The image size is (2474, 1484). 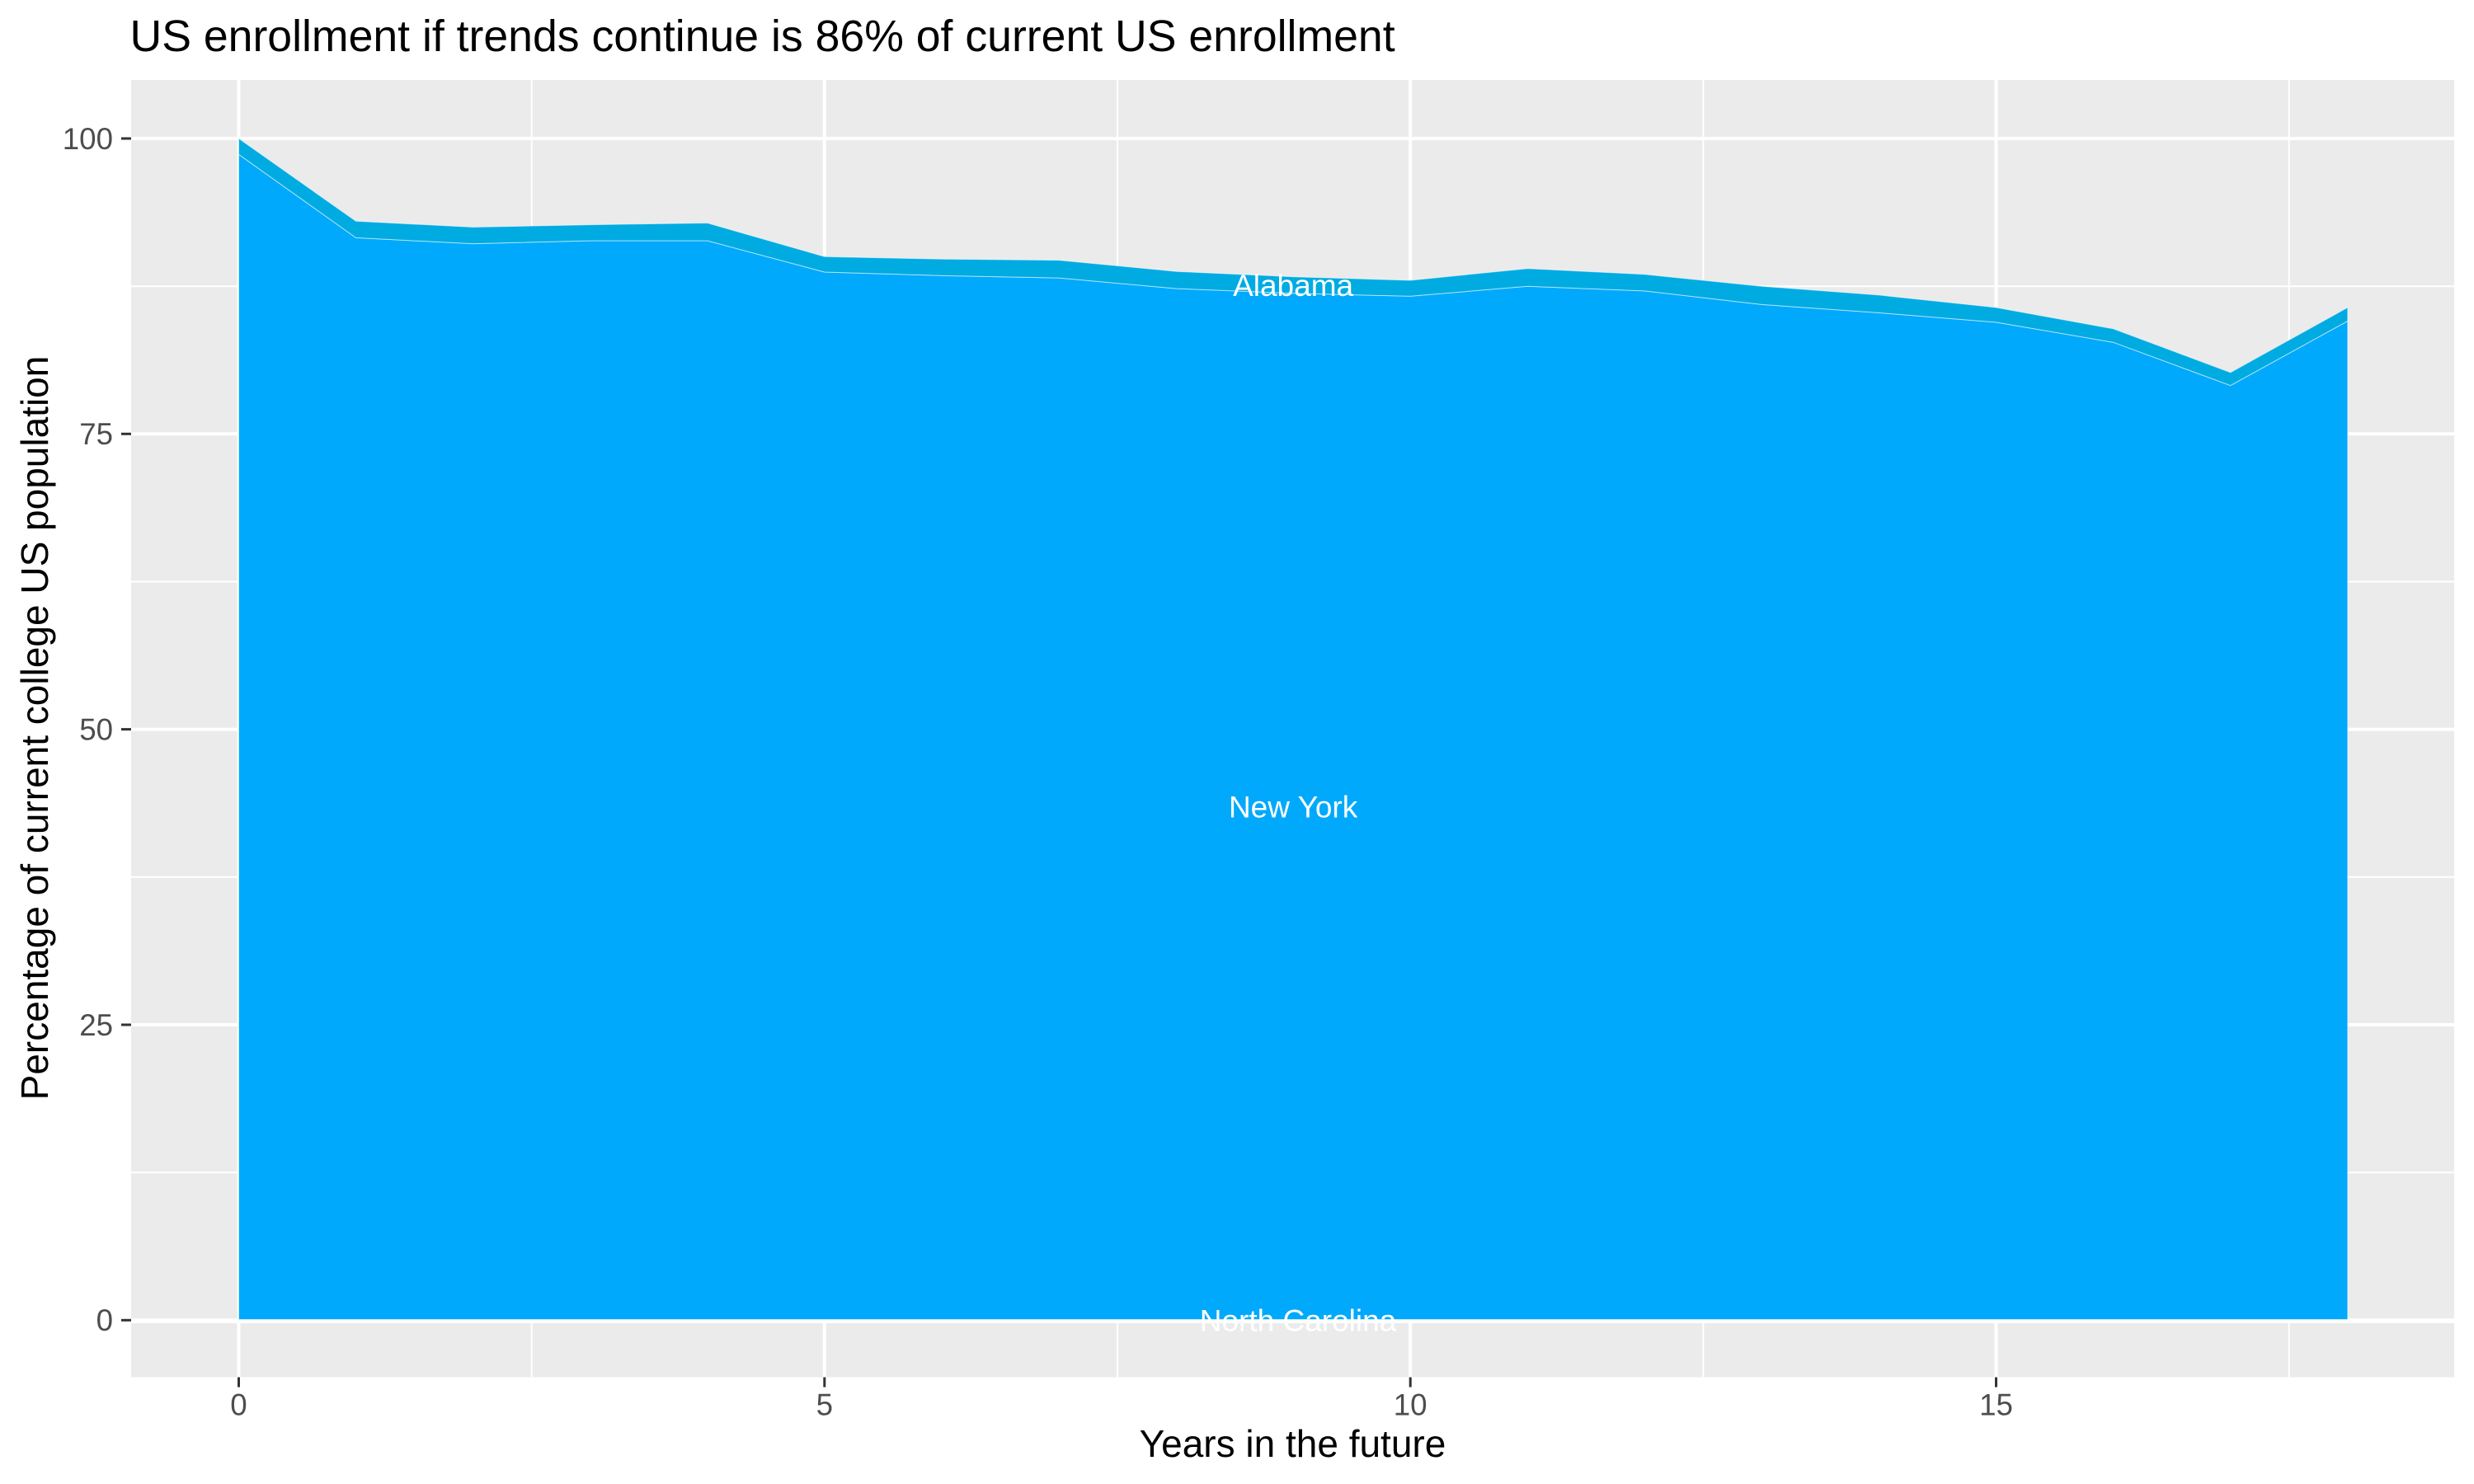 What do you see at coordinates (1996, 1405) in the screenshot?
I see `svg-text: 15` at bounding box center [1996, 1405].